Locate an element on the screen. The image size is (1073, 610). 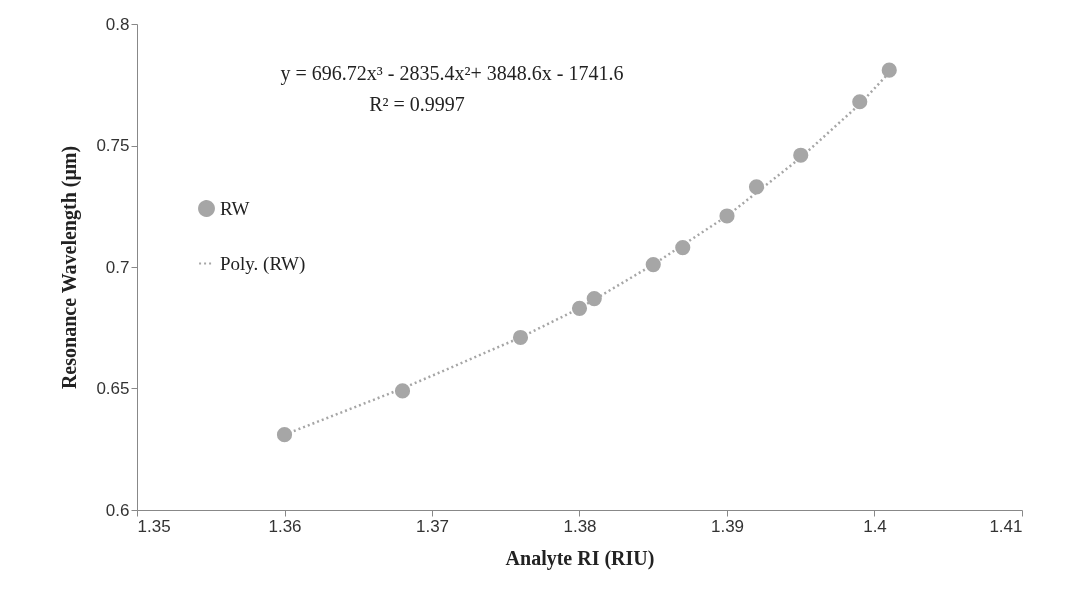
x-tick-label: 1.38 is located at coordinates (580, 526).